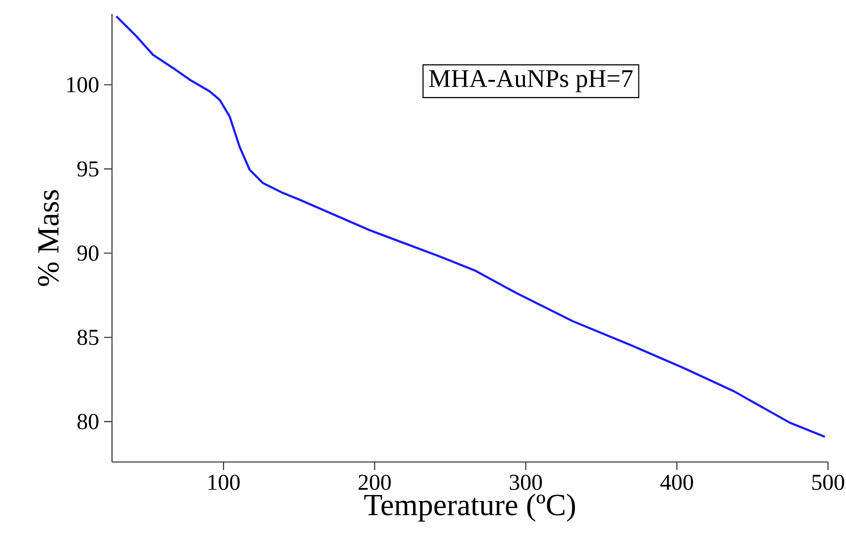  Describe the element at coordinates (828, 482) in the screenshot. I see `x-tick-label: 500` at that location.